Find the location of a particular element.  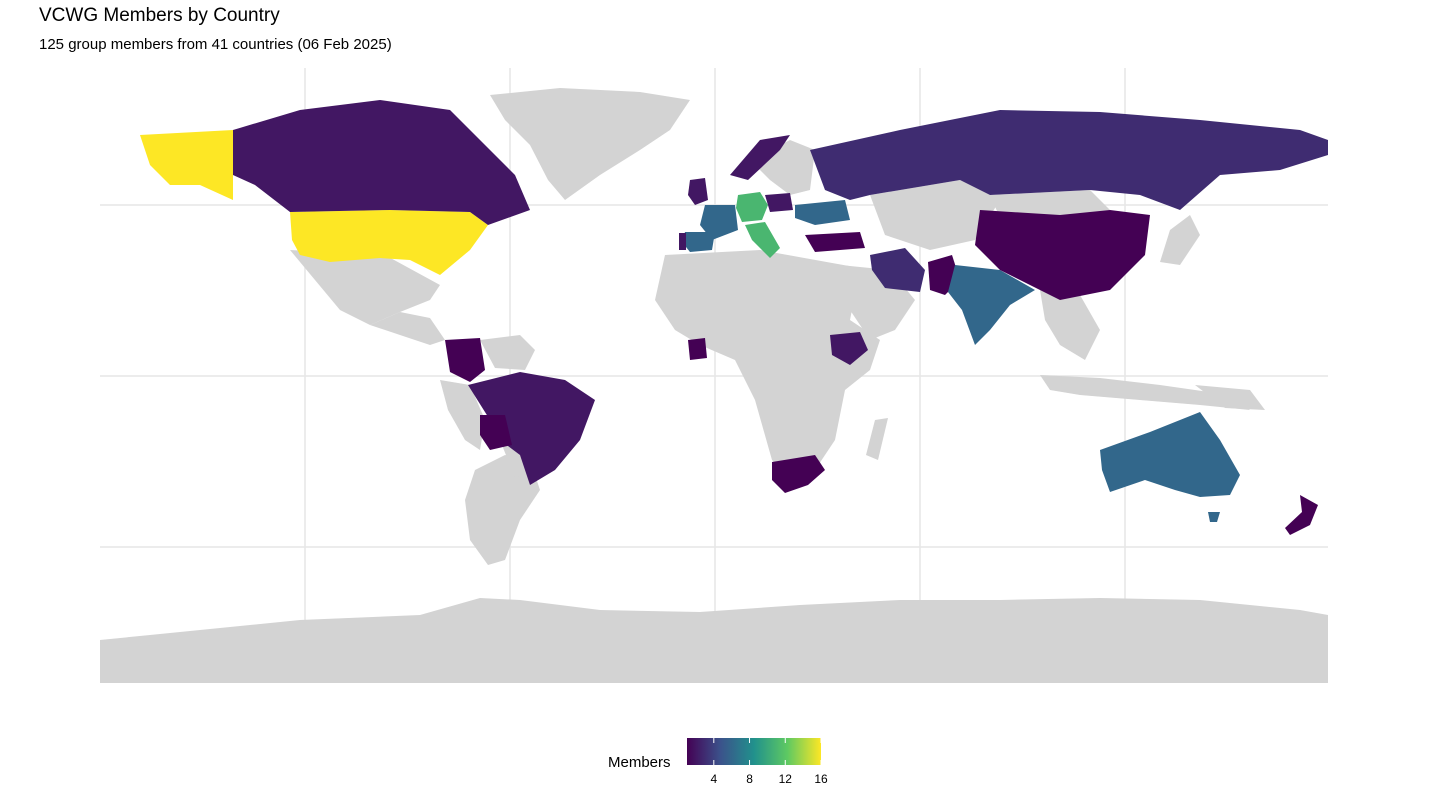

country-indonesia is located at coordinates (1145, 392).